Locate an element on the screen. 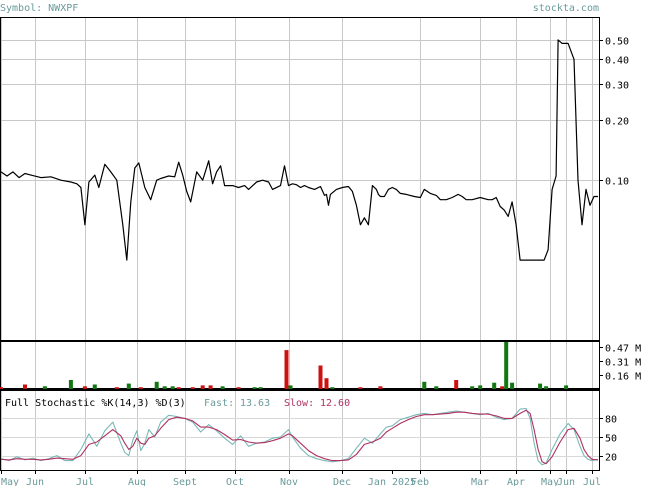 The width and height of the screenshot is (655, 486). x-tick-label: Oct is located at coordinates (235, 481).